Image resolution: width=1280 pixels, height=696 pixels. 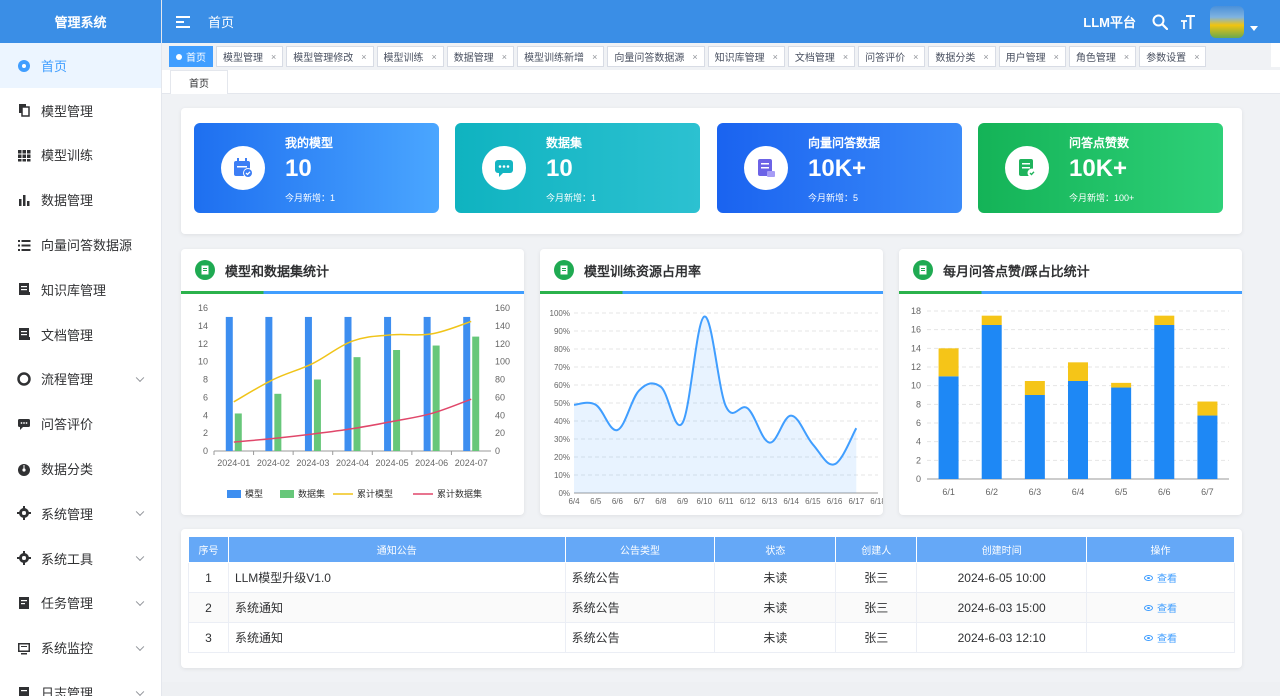 What do you see at coordinates (80, 603) in the screenshot?
I see `sidebar-item-12: 任务管理` at bounding box center [80, 603].